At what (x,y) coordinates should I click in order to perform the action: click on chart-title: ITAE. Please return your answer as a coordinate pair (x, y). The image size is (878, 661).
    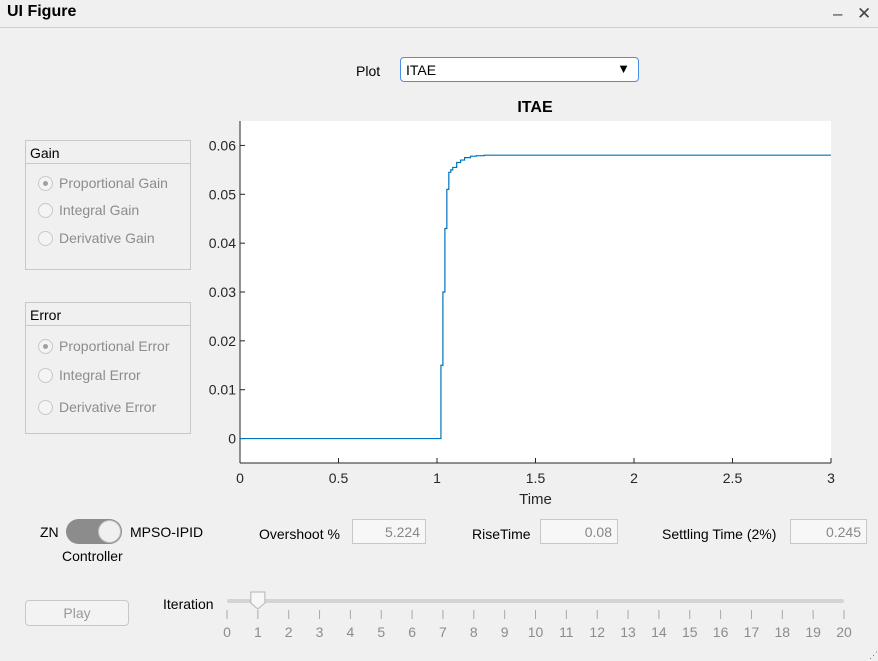
    Looking at the image, I should click on (535, 107).